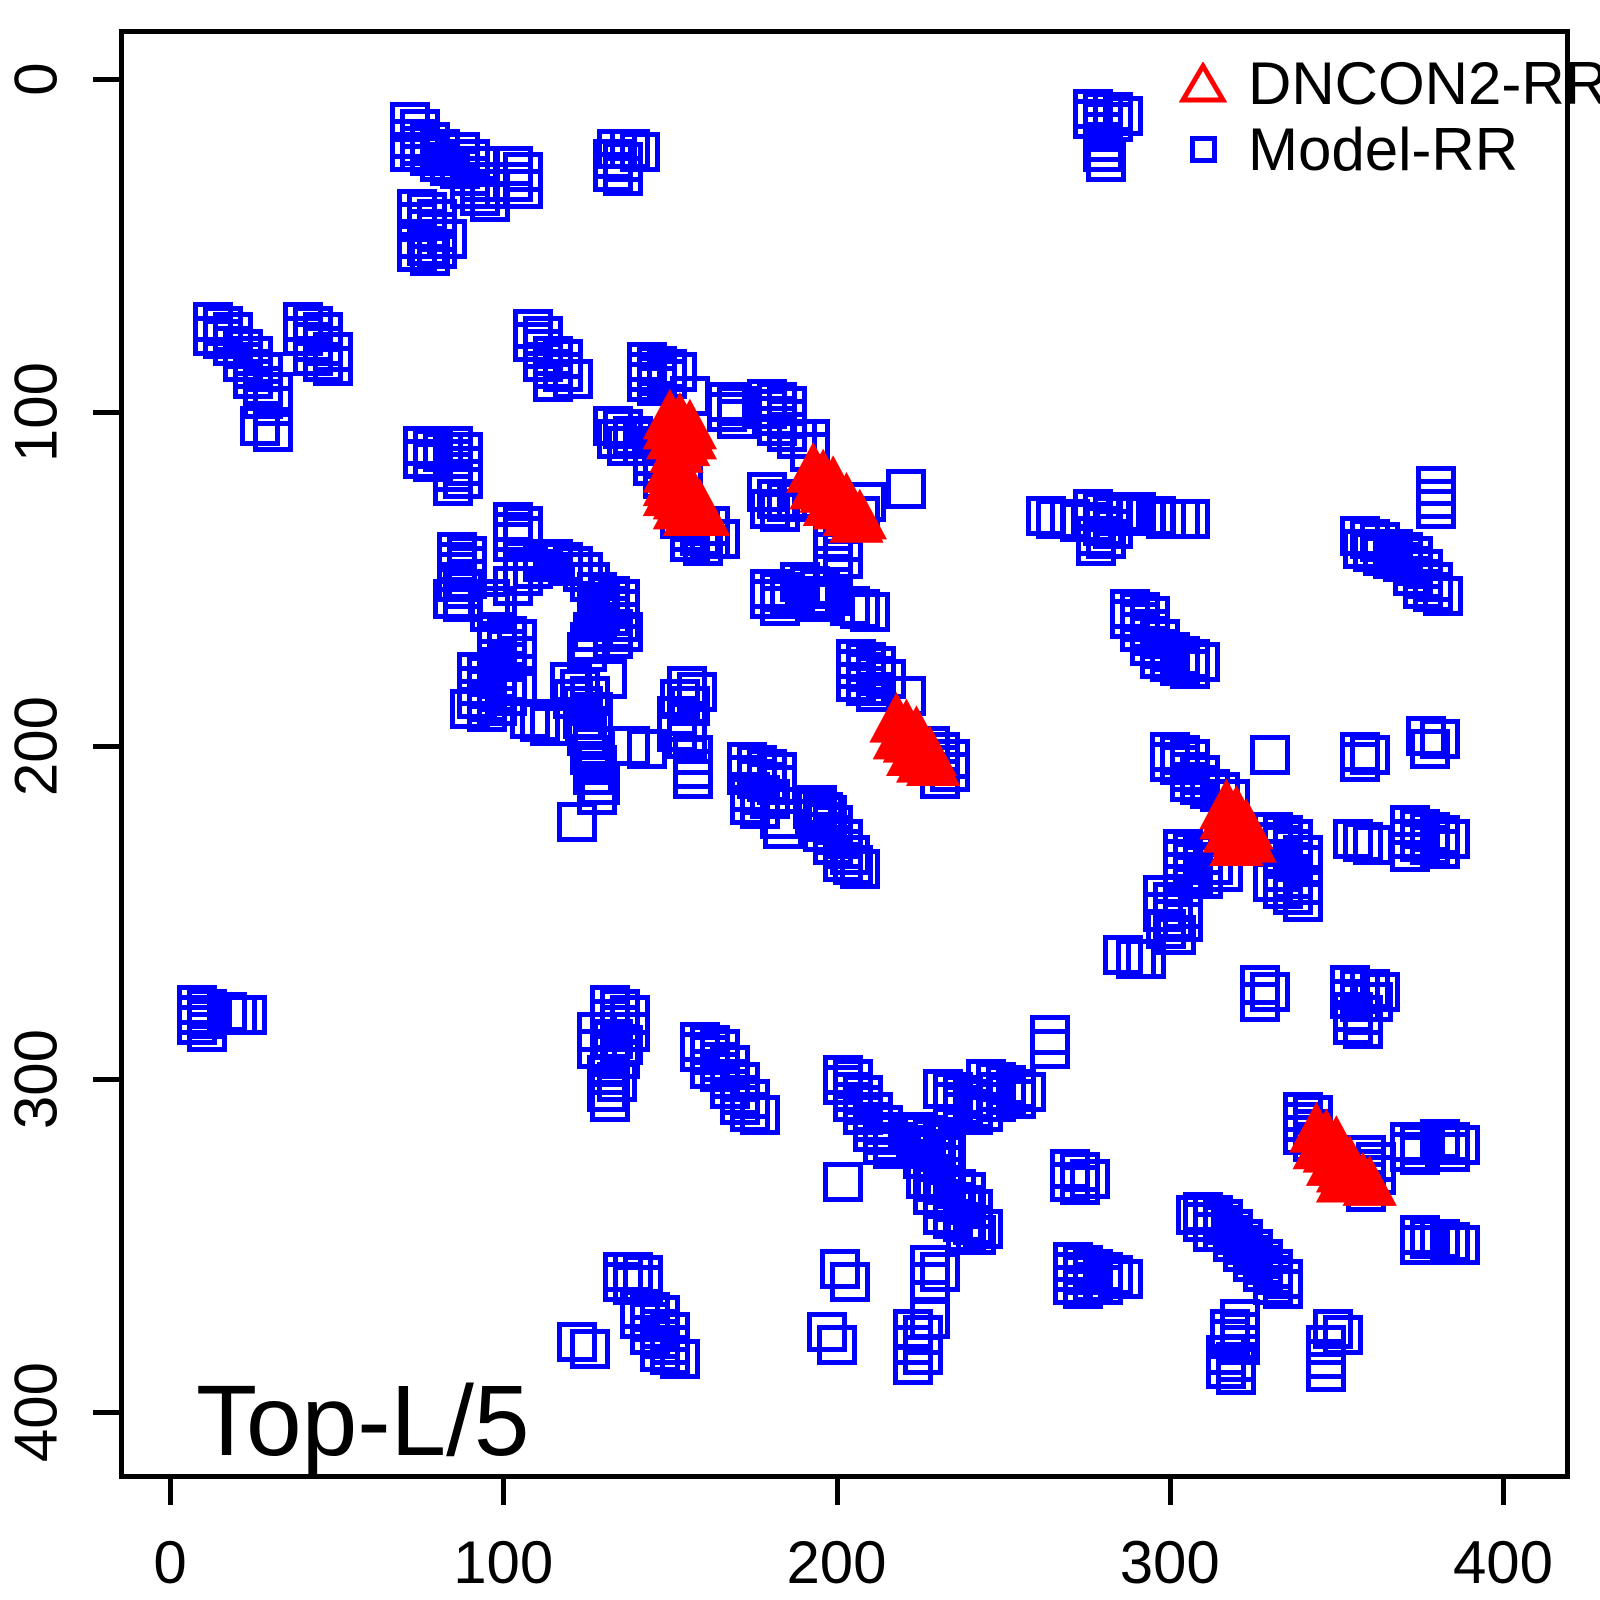 Image resolution: width=1600 pixels, height=1600 pixels. What do you see at coordinates (363, 1421) in the screenshot?
I see `chart-title: Top-L/5` at bounding box center [363, 1421].